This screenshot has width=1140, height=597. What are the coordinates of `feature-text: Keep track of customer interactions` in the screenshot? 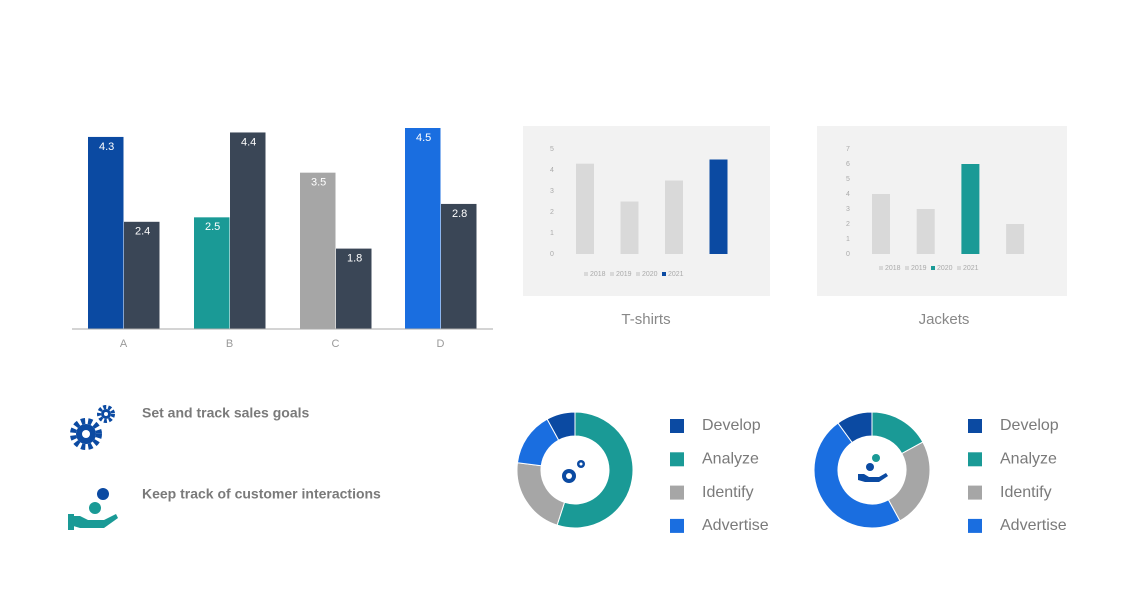 It's located at (261, 494).